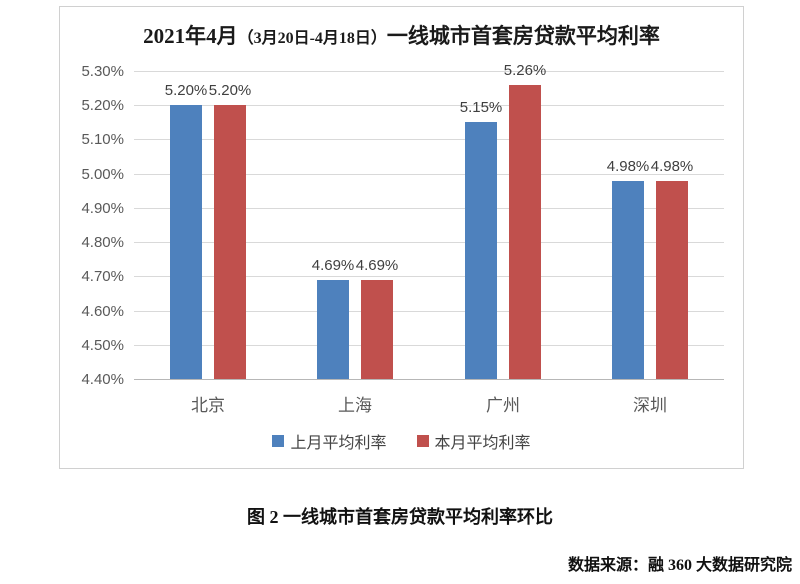  What do you see at coordinates (102, 71) in the screenshot?
I see `y-tick-label: 5.30%` at bounding box center [102, 71].